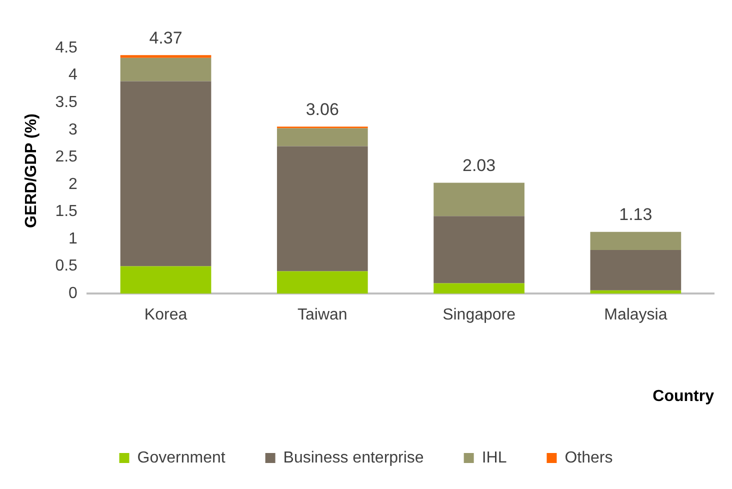 This screenshot has height=489, width=732. Describe the element at coordinates (636, 315) in the screenshot. I see `x-tick-label: Malaysia` at that location.